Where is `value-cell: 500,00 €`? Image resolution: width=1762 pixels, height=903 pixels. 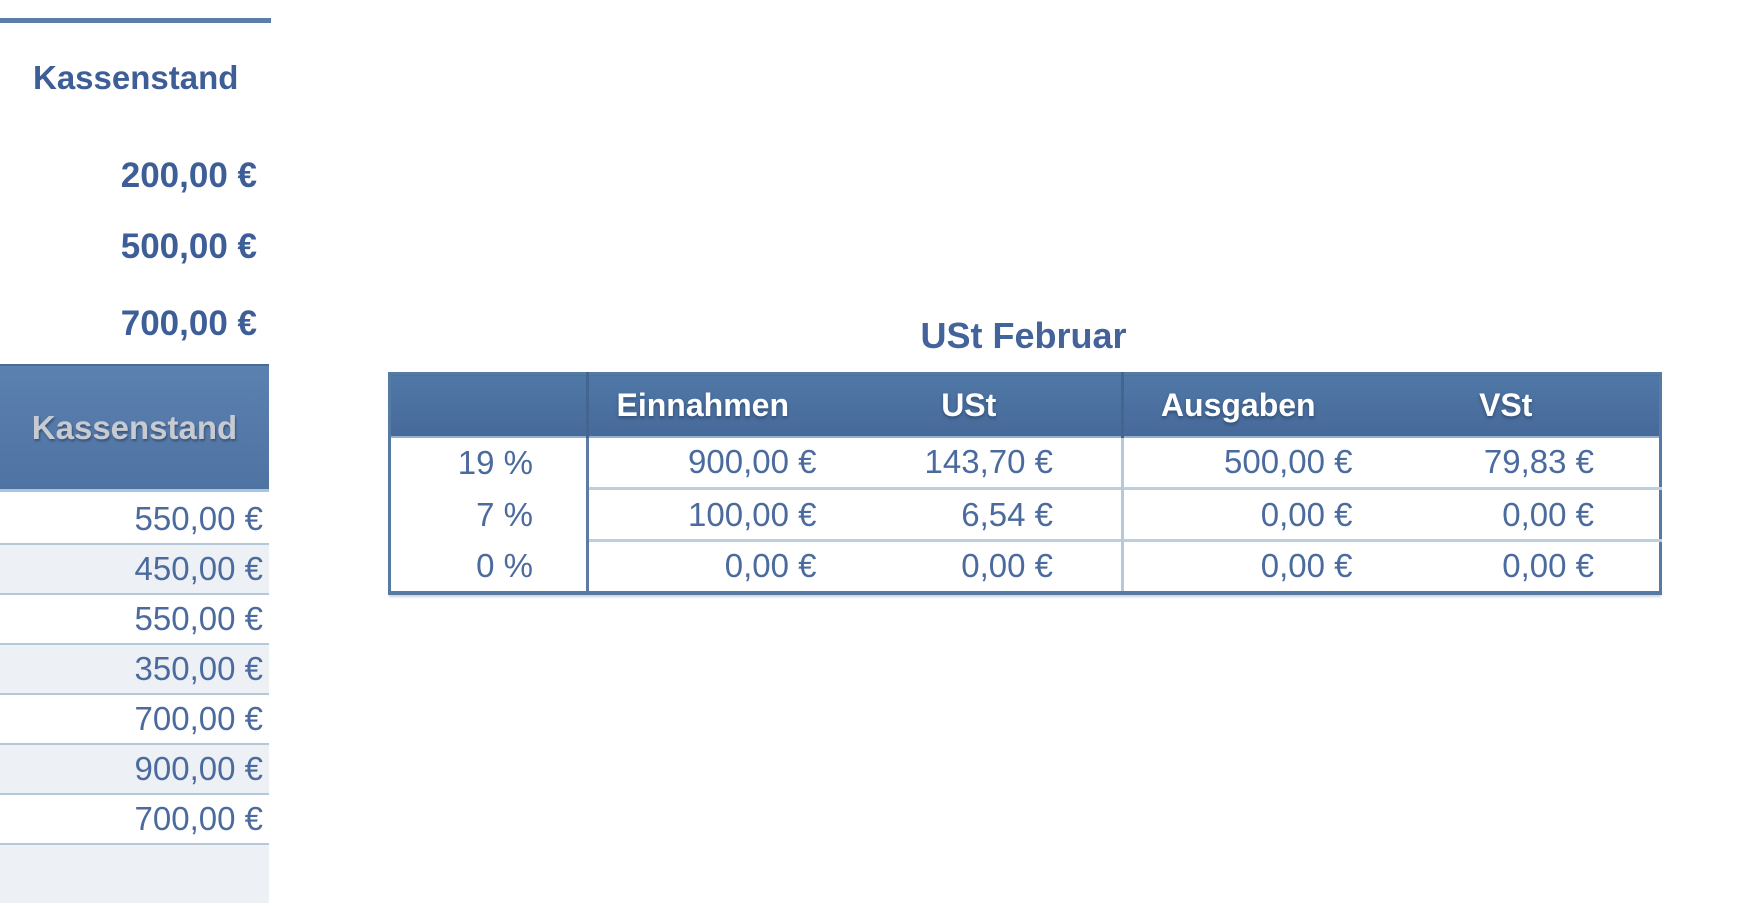
value-cell: 500,00 € is located at coordinates (1270, 462).